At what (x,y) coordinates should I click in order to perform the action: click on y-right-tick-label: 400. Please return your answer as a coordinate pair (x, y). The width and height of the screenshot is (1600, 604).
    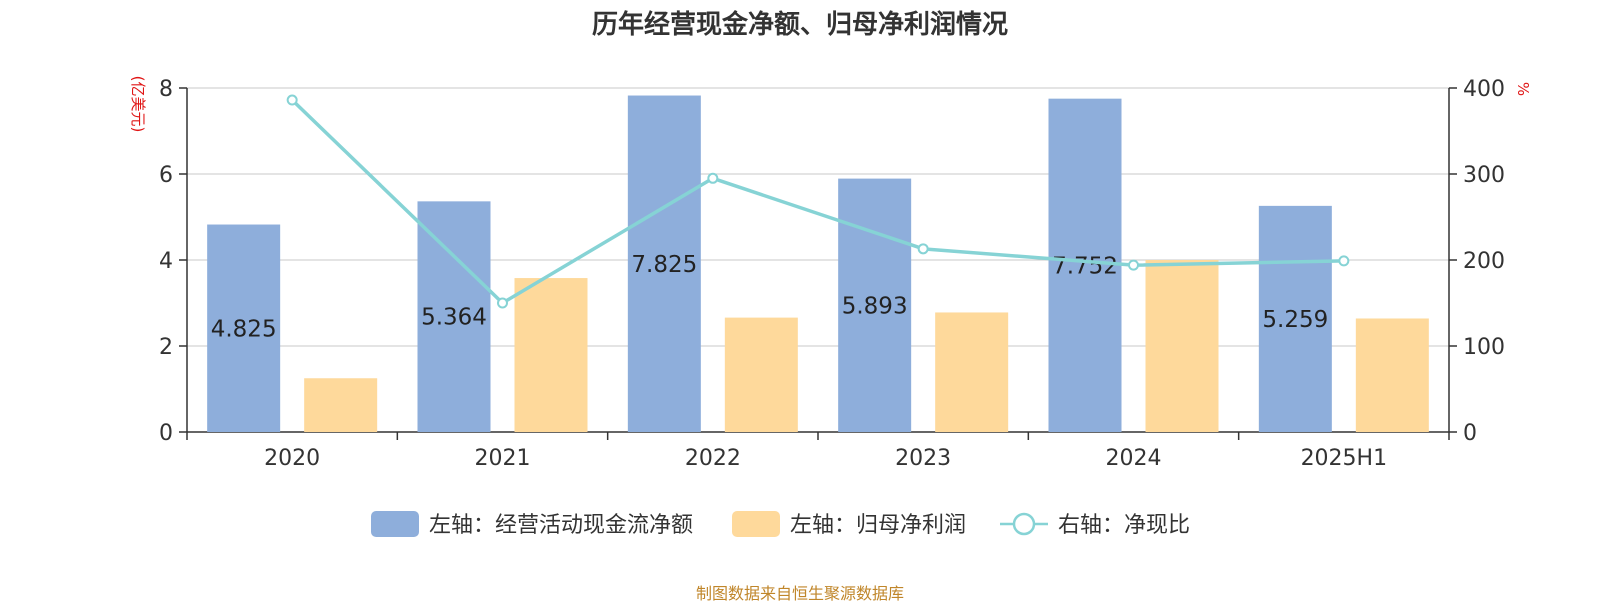
    Looking at the image, I should click on (1484, 89).